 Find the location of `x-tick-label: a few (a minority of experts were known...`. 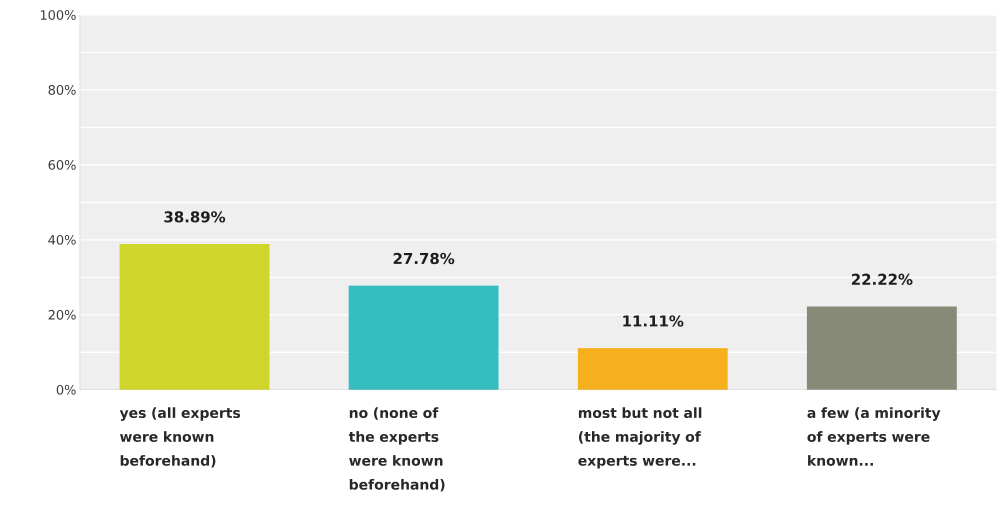

x-tick-label: a few (a minority of experts were known... is located at coordinates (873, 436).